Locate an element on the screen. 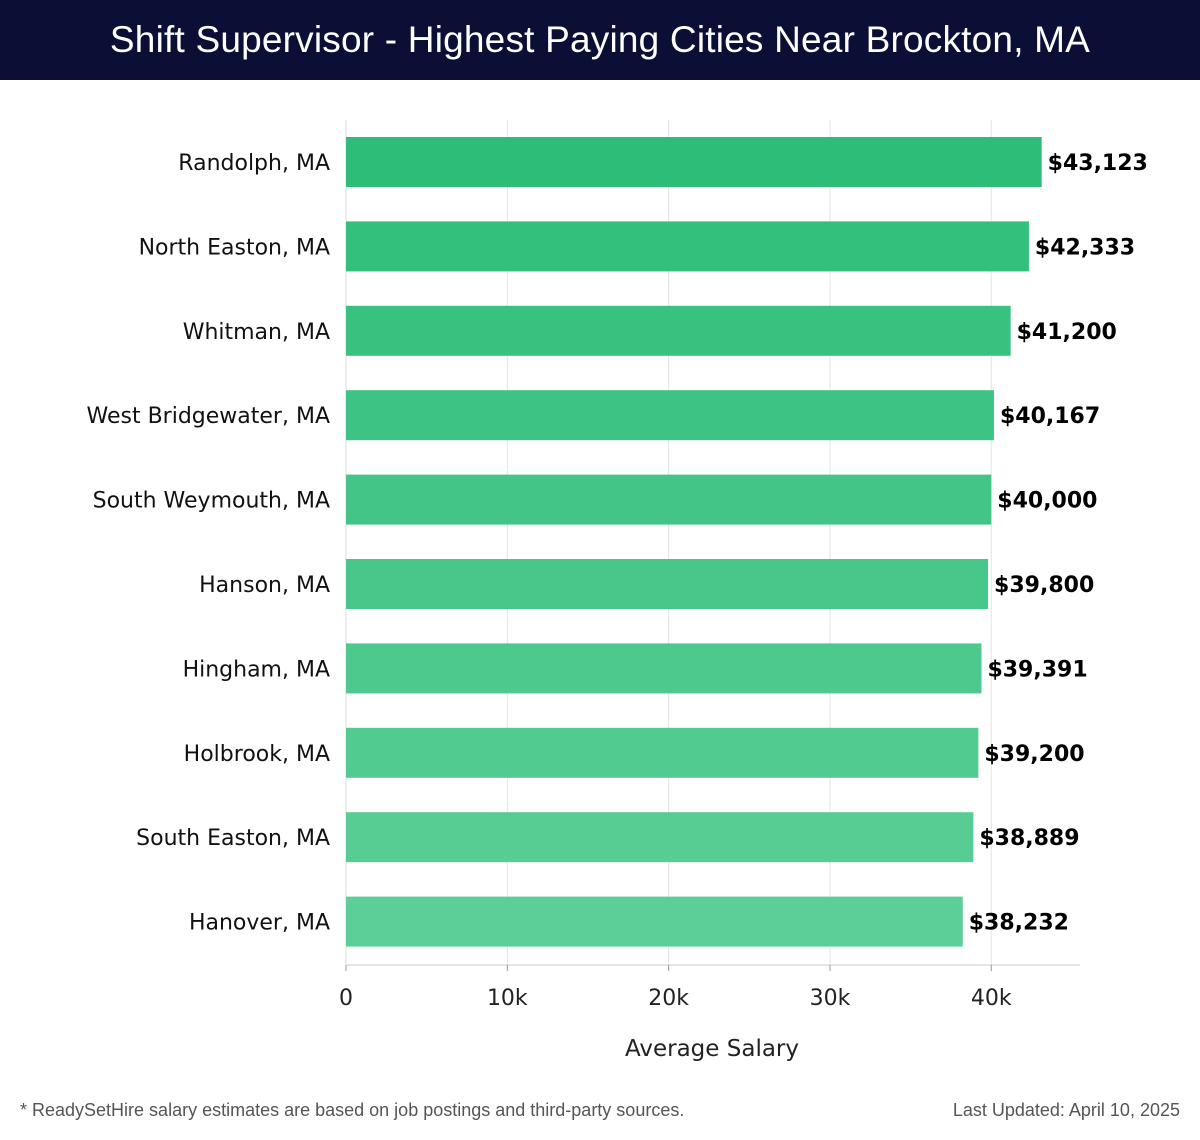 The width and height of the screenshot is (1200, 1140). category-label: West Bridgewater, MA is located at coordinates (209, 416).